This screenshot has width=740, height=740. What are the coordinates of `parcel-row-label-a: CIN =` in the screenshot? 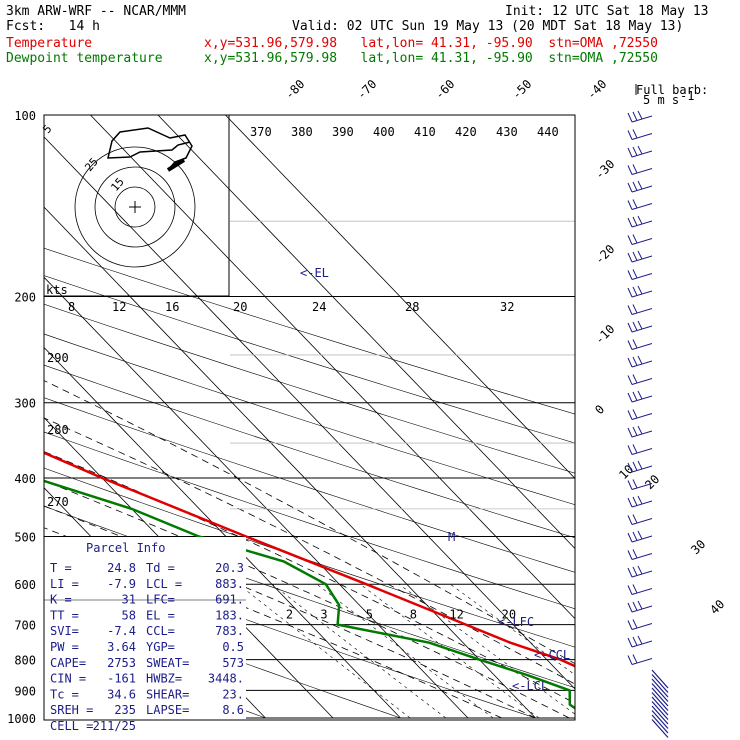 It's located at (68, 679).